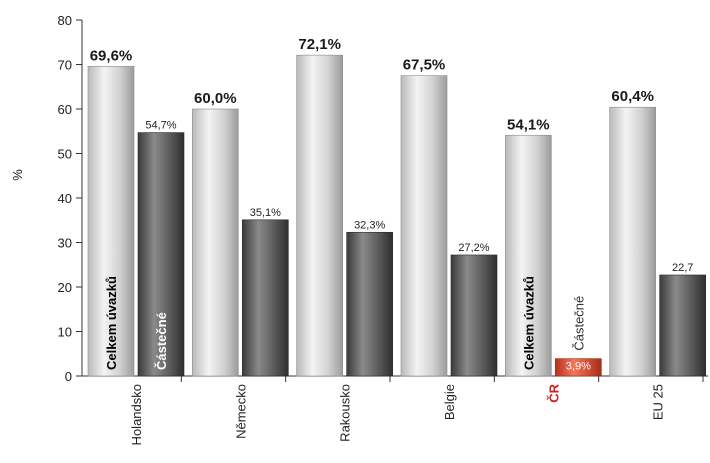  What do you see at coordinates (111, 55) in the screenshot?
I see `data-label-total-0: 69,6%` at bounding box center [111, 55].